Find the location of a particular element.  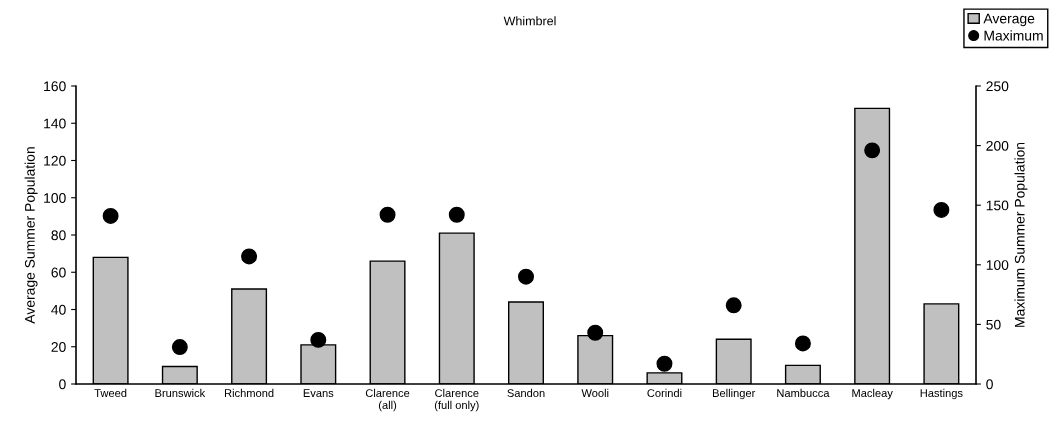

x-tick-label: Bellinger is located at coordinates (734, 394).